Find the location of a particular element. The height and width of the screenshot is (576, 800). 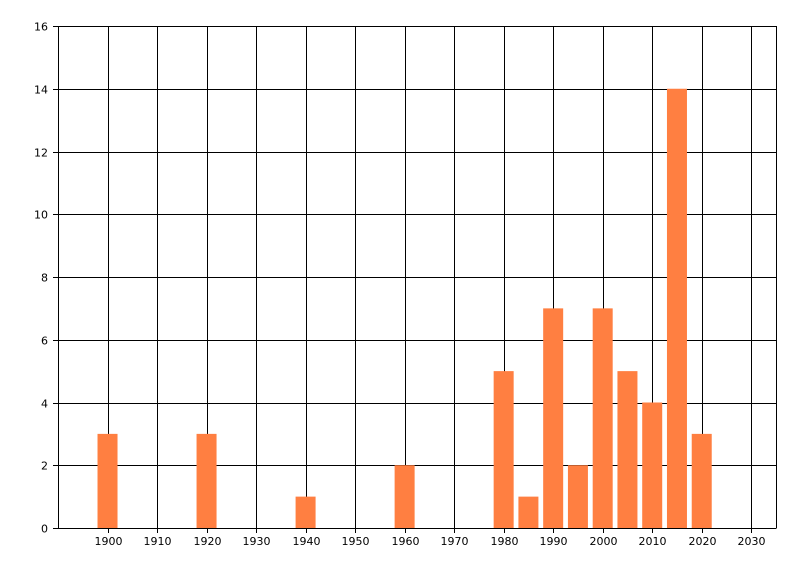

y-tick-label: 0 is located at coordinates (44, 529).